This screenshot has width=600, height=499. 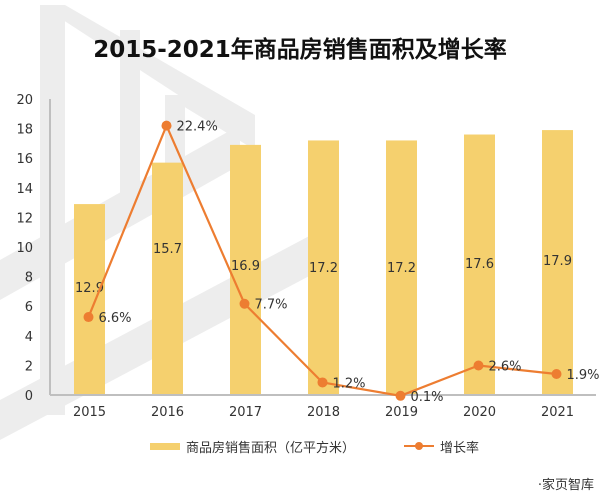 What do you see at coordinates (24, 189) in the screenshot?
I see `y-tick-label: 14` at bounding box center [24, 189].